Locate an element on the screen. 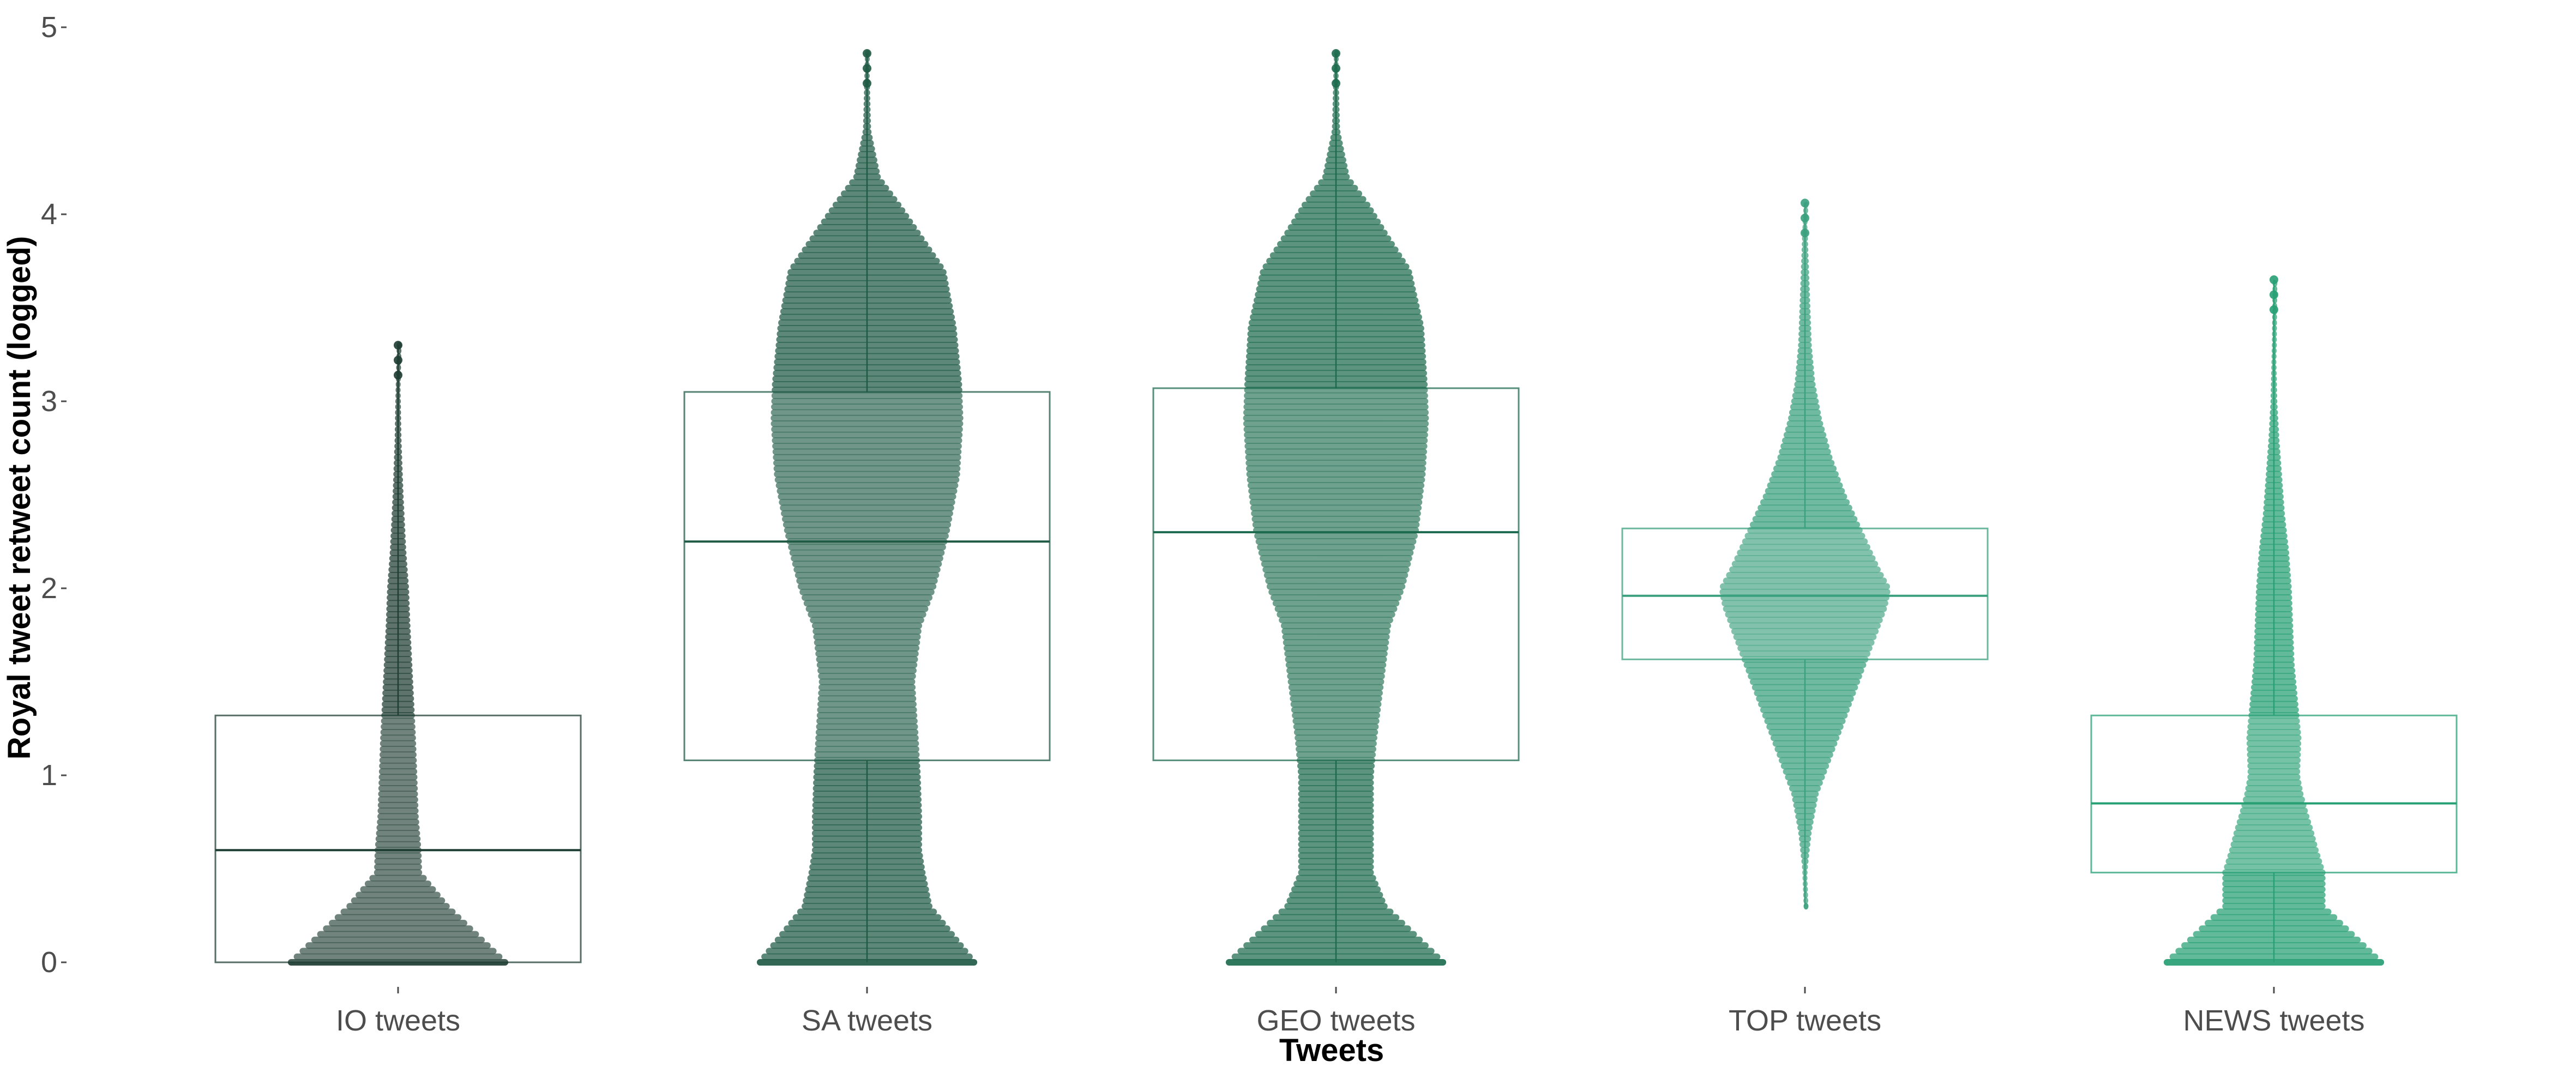  swarm-top-tweets is located at coordinates (1805, 554).